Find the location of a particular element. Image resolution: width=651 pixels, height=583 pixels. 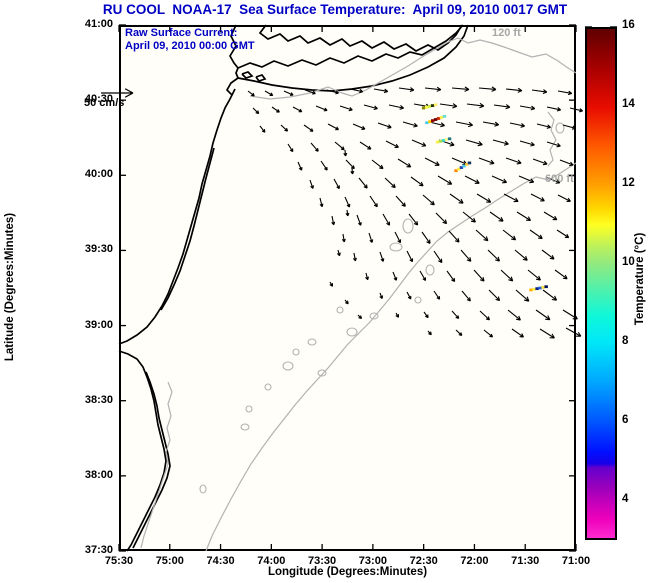

colorbar is located at coordinates (601, 283).